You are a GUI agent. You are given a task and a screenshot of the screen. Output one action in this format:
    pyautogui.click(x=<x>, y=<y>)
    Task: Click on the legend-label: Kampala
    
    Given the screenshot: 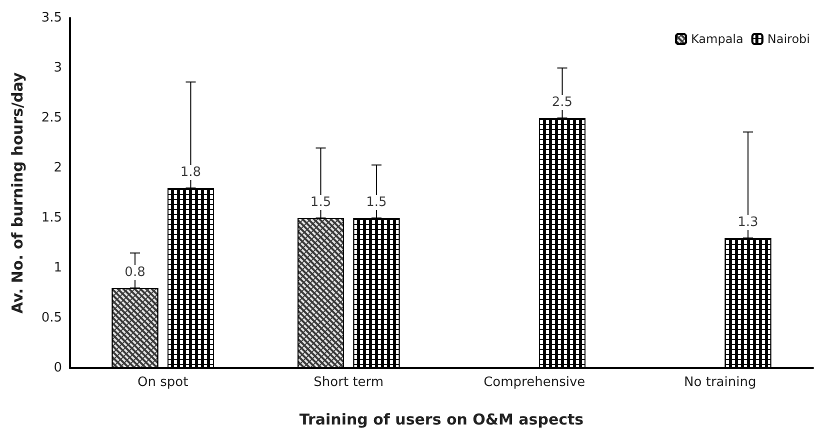 What is the action you would take?
    pyautogui.click(x=717, y=39)
    